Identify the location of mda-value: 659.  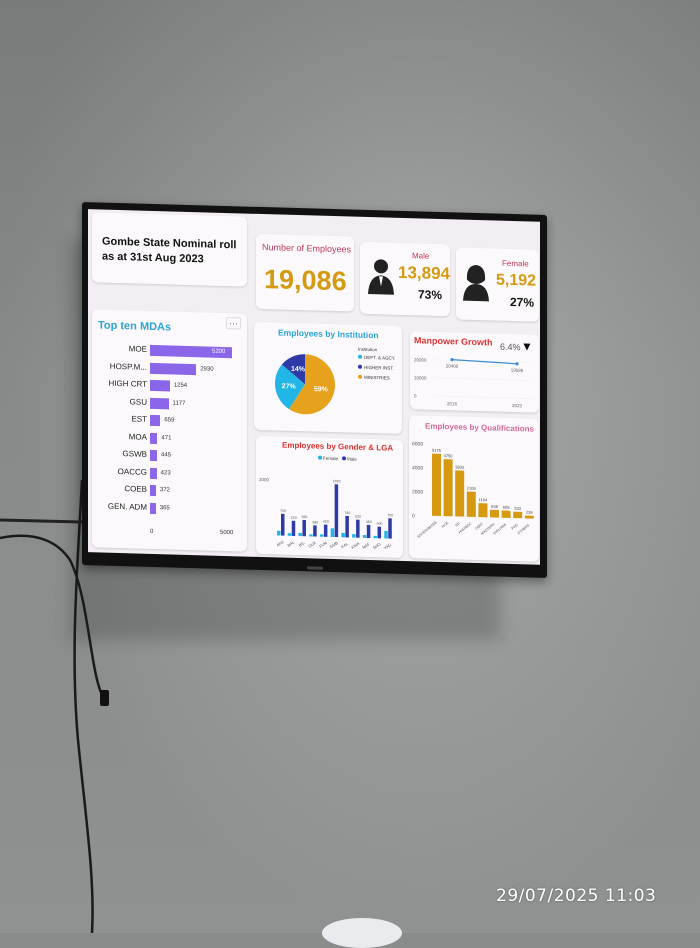
(169, 420).